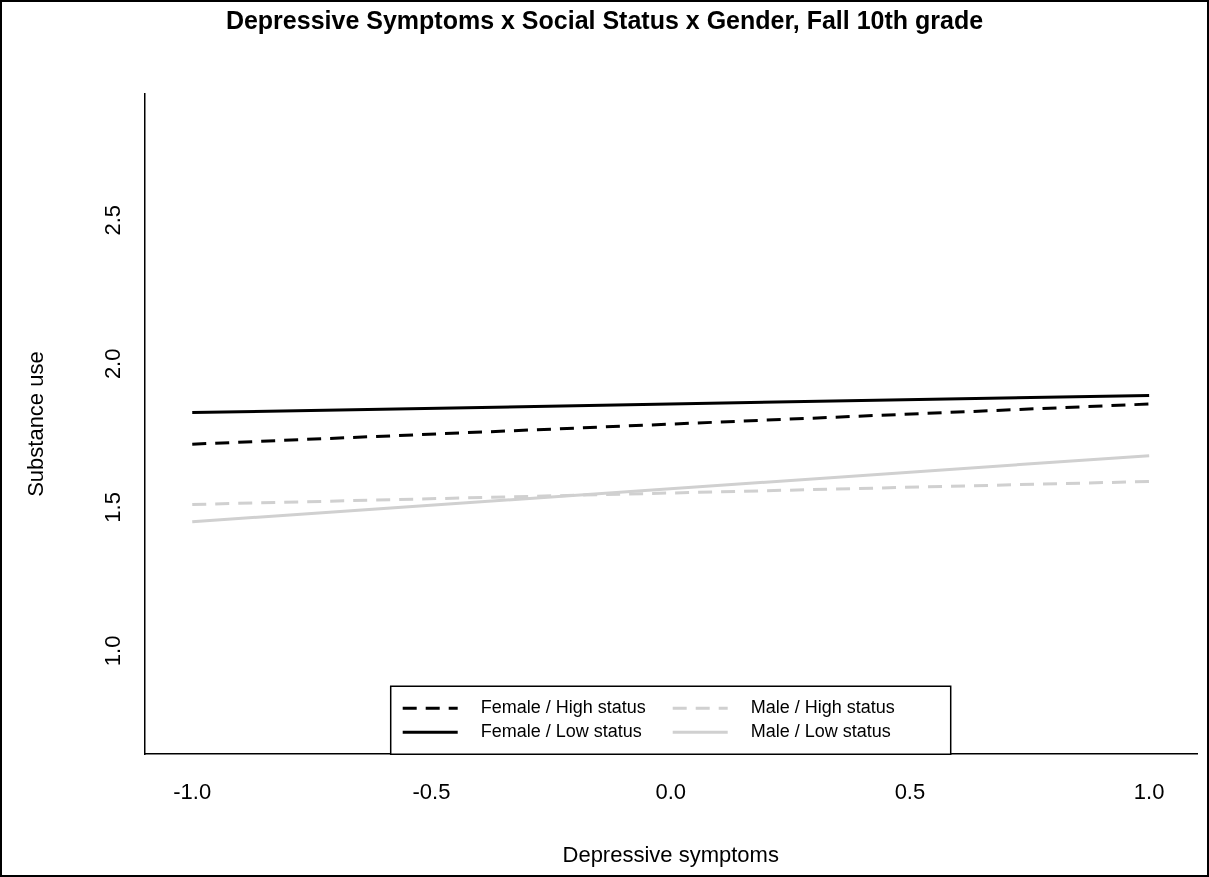 This screenshot has width=1209, height=877. What do you see at coordinates (113, 651) in the screenshot?
I see `y-tick-label: 1.0` at bounding box center [113, 651].